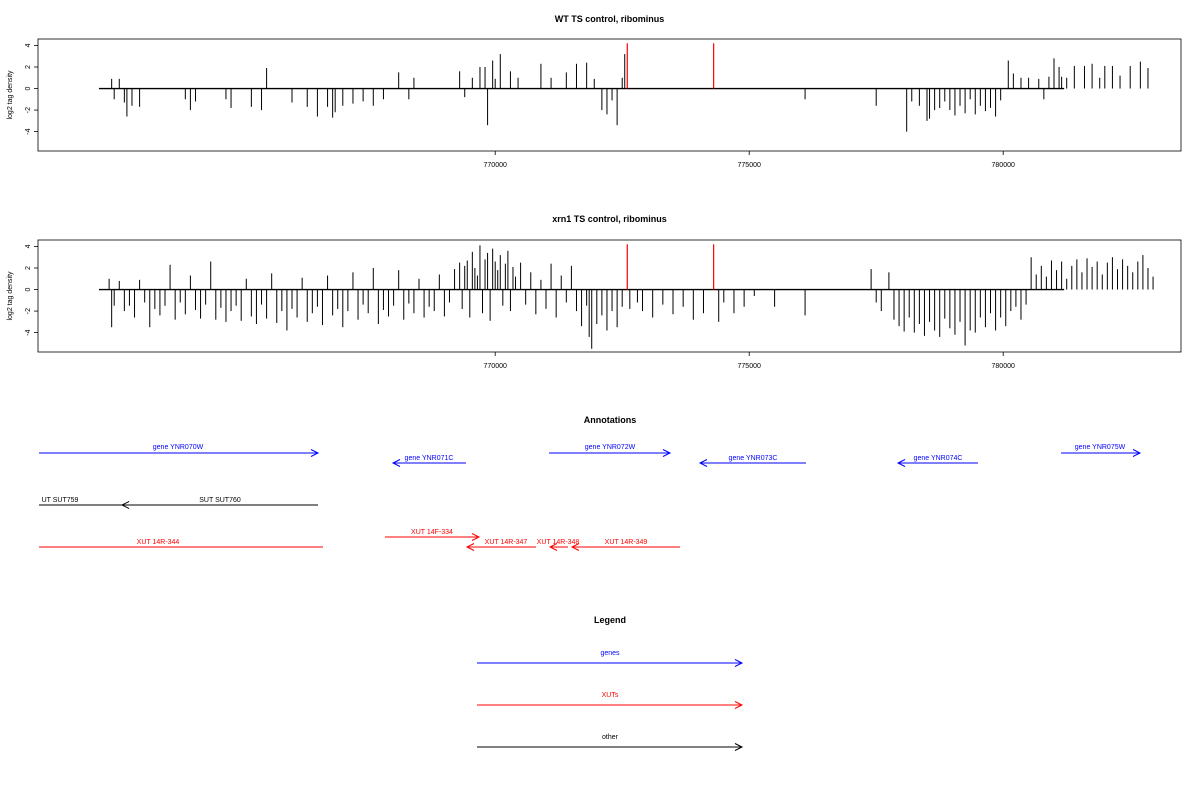  I want to click on annotation-feature: gene YNR075W, so click(1101, 450).